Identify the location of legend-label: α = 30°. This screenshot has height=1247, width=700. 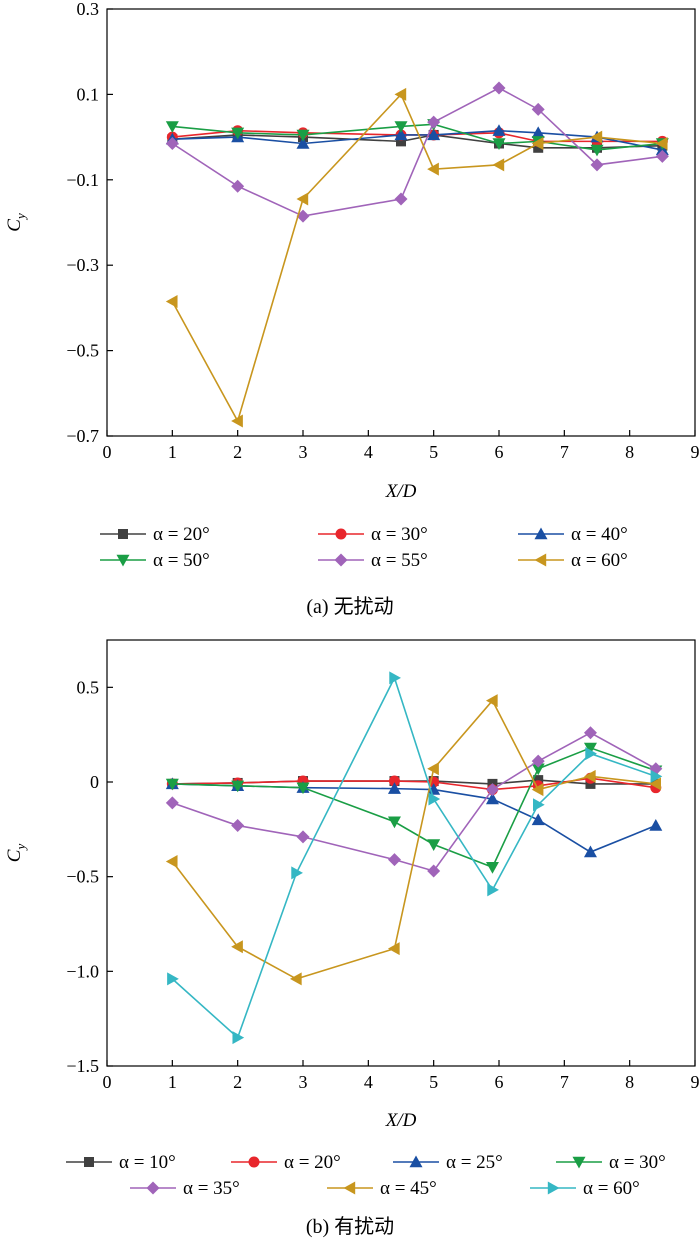
(399, 534).